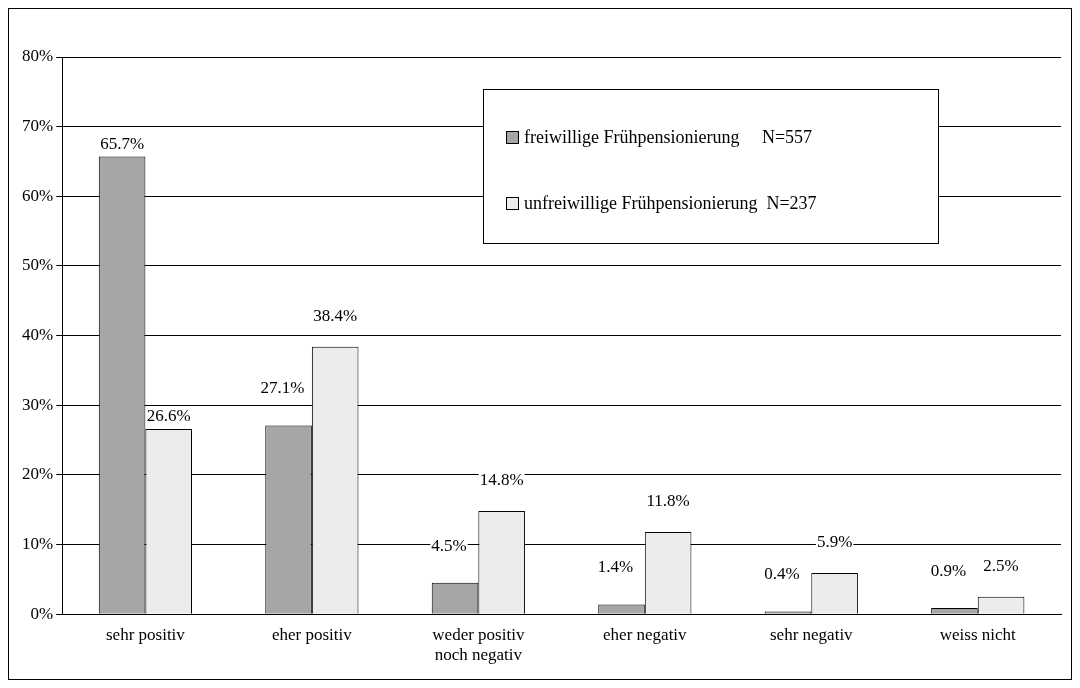  Describe the element at coordinates (37, 335) in the screenshot. I see `y-tick-label: 40%` at that location.